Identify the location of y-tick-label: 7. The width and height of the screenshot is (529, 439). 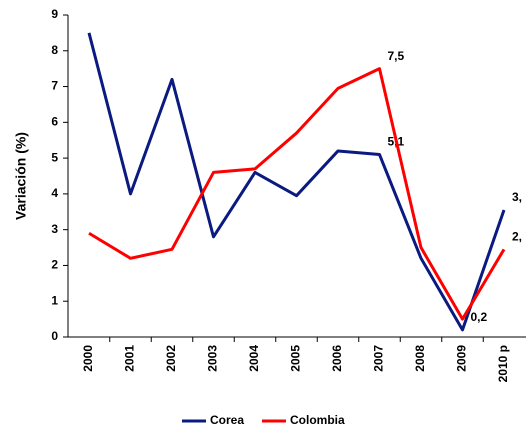
(54, 86).